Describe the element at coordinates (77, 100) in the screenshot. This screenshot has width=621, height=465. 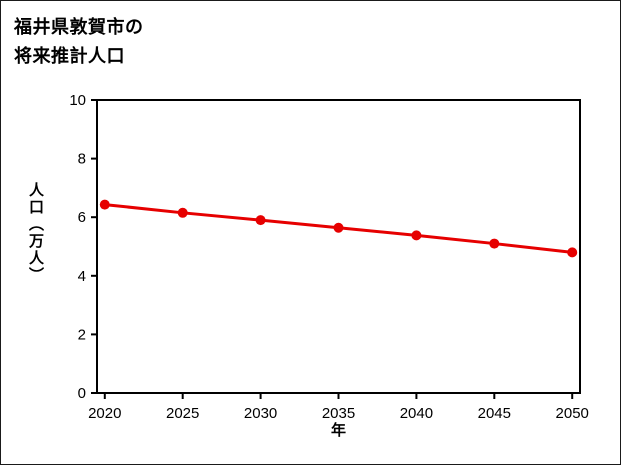
I see `y-tick-label: 10` at that location.